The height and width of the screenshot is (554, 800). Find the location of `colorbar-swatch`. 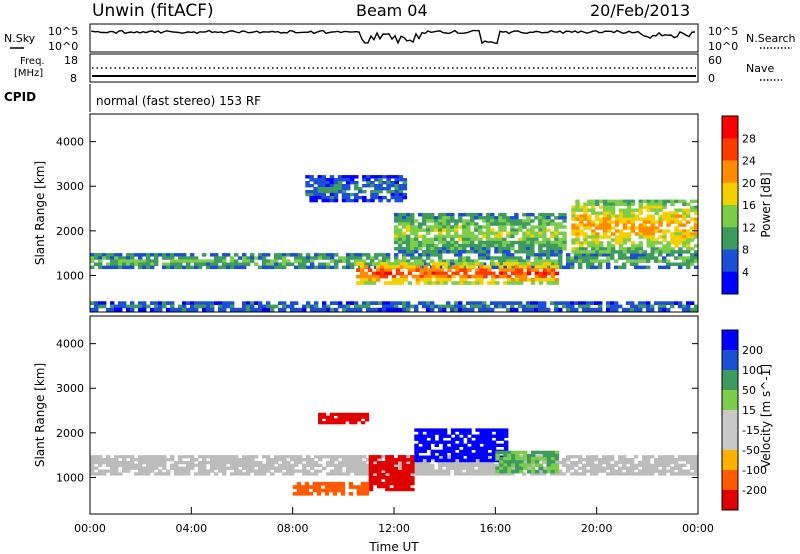

colorbar-swatch is located at coordinates (730, 283).